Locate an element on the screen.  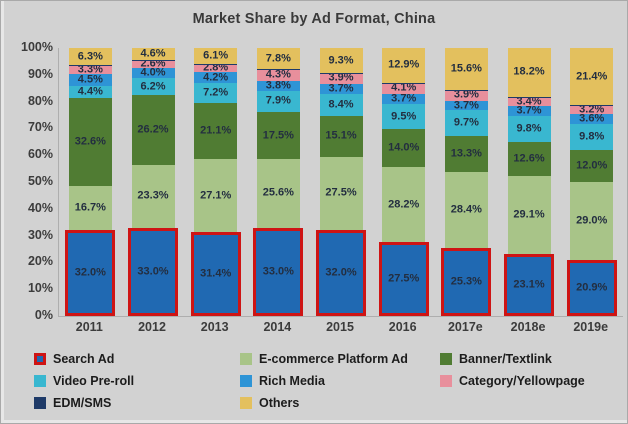
bar-segment-search-ad-2011: 32.0% is located at coordinates (90, 273).